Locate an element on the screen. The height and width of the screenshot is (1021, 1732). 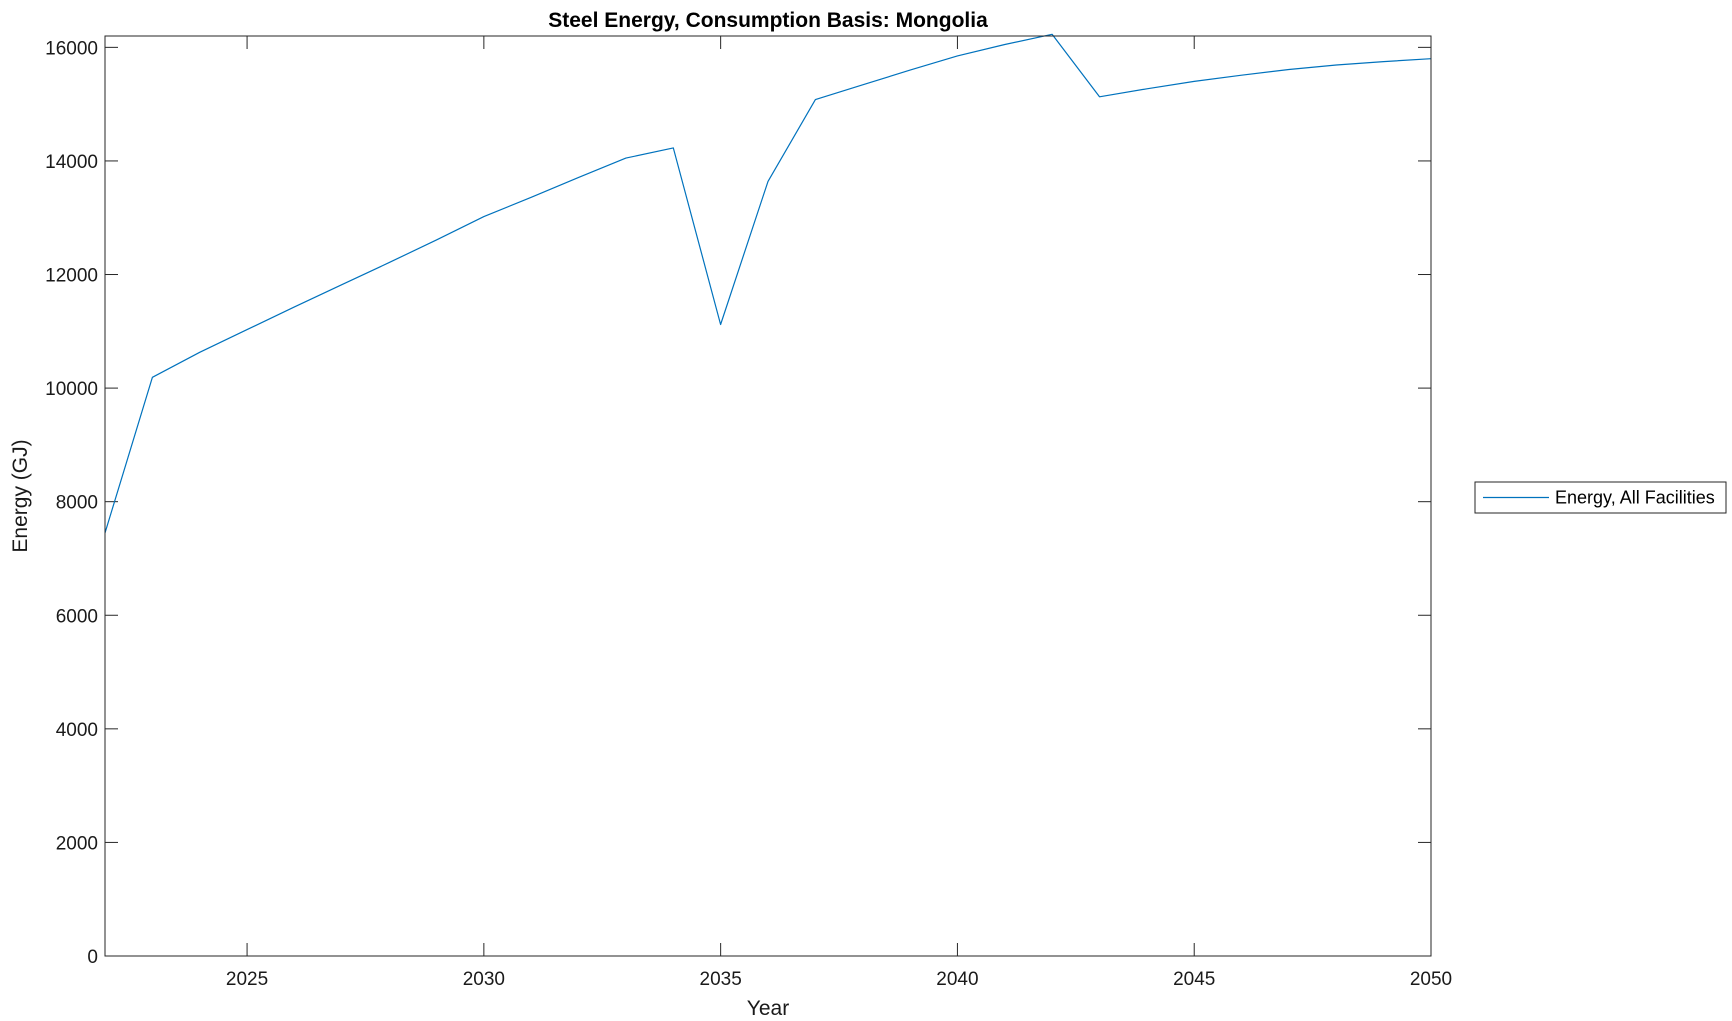
legend-entry-label: Energy, All Facilities is located at coordinates (1635, 498).